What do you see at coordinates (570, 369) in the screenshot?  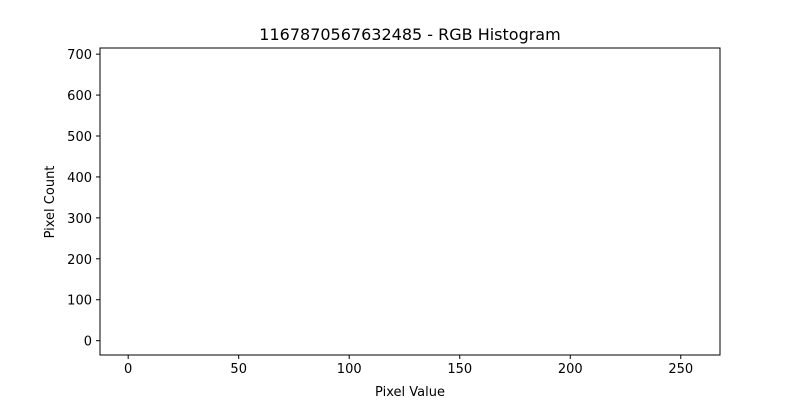 I see `x-tick-label: 200` at bounding box center [570, 369].